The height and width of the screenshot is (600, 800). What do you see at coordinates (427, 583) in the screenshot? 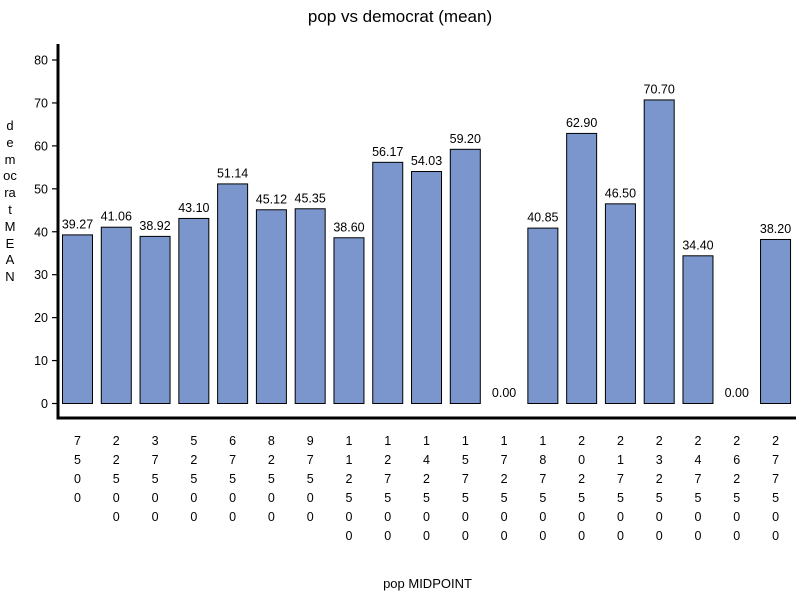
I see `x-axis-label: pop MIDPOINT` at bounding box center [427, 583].